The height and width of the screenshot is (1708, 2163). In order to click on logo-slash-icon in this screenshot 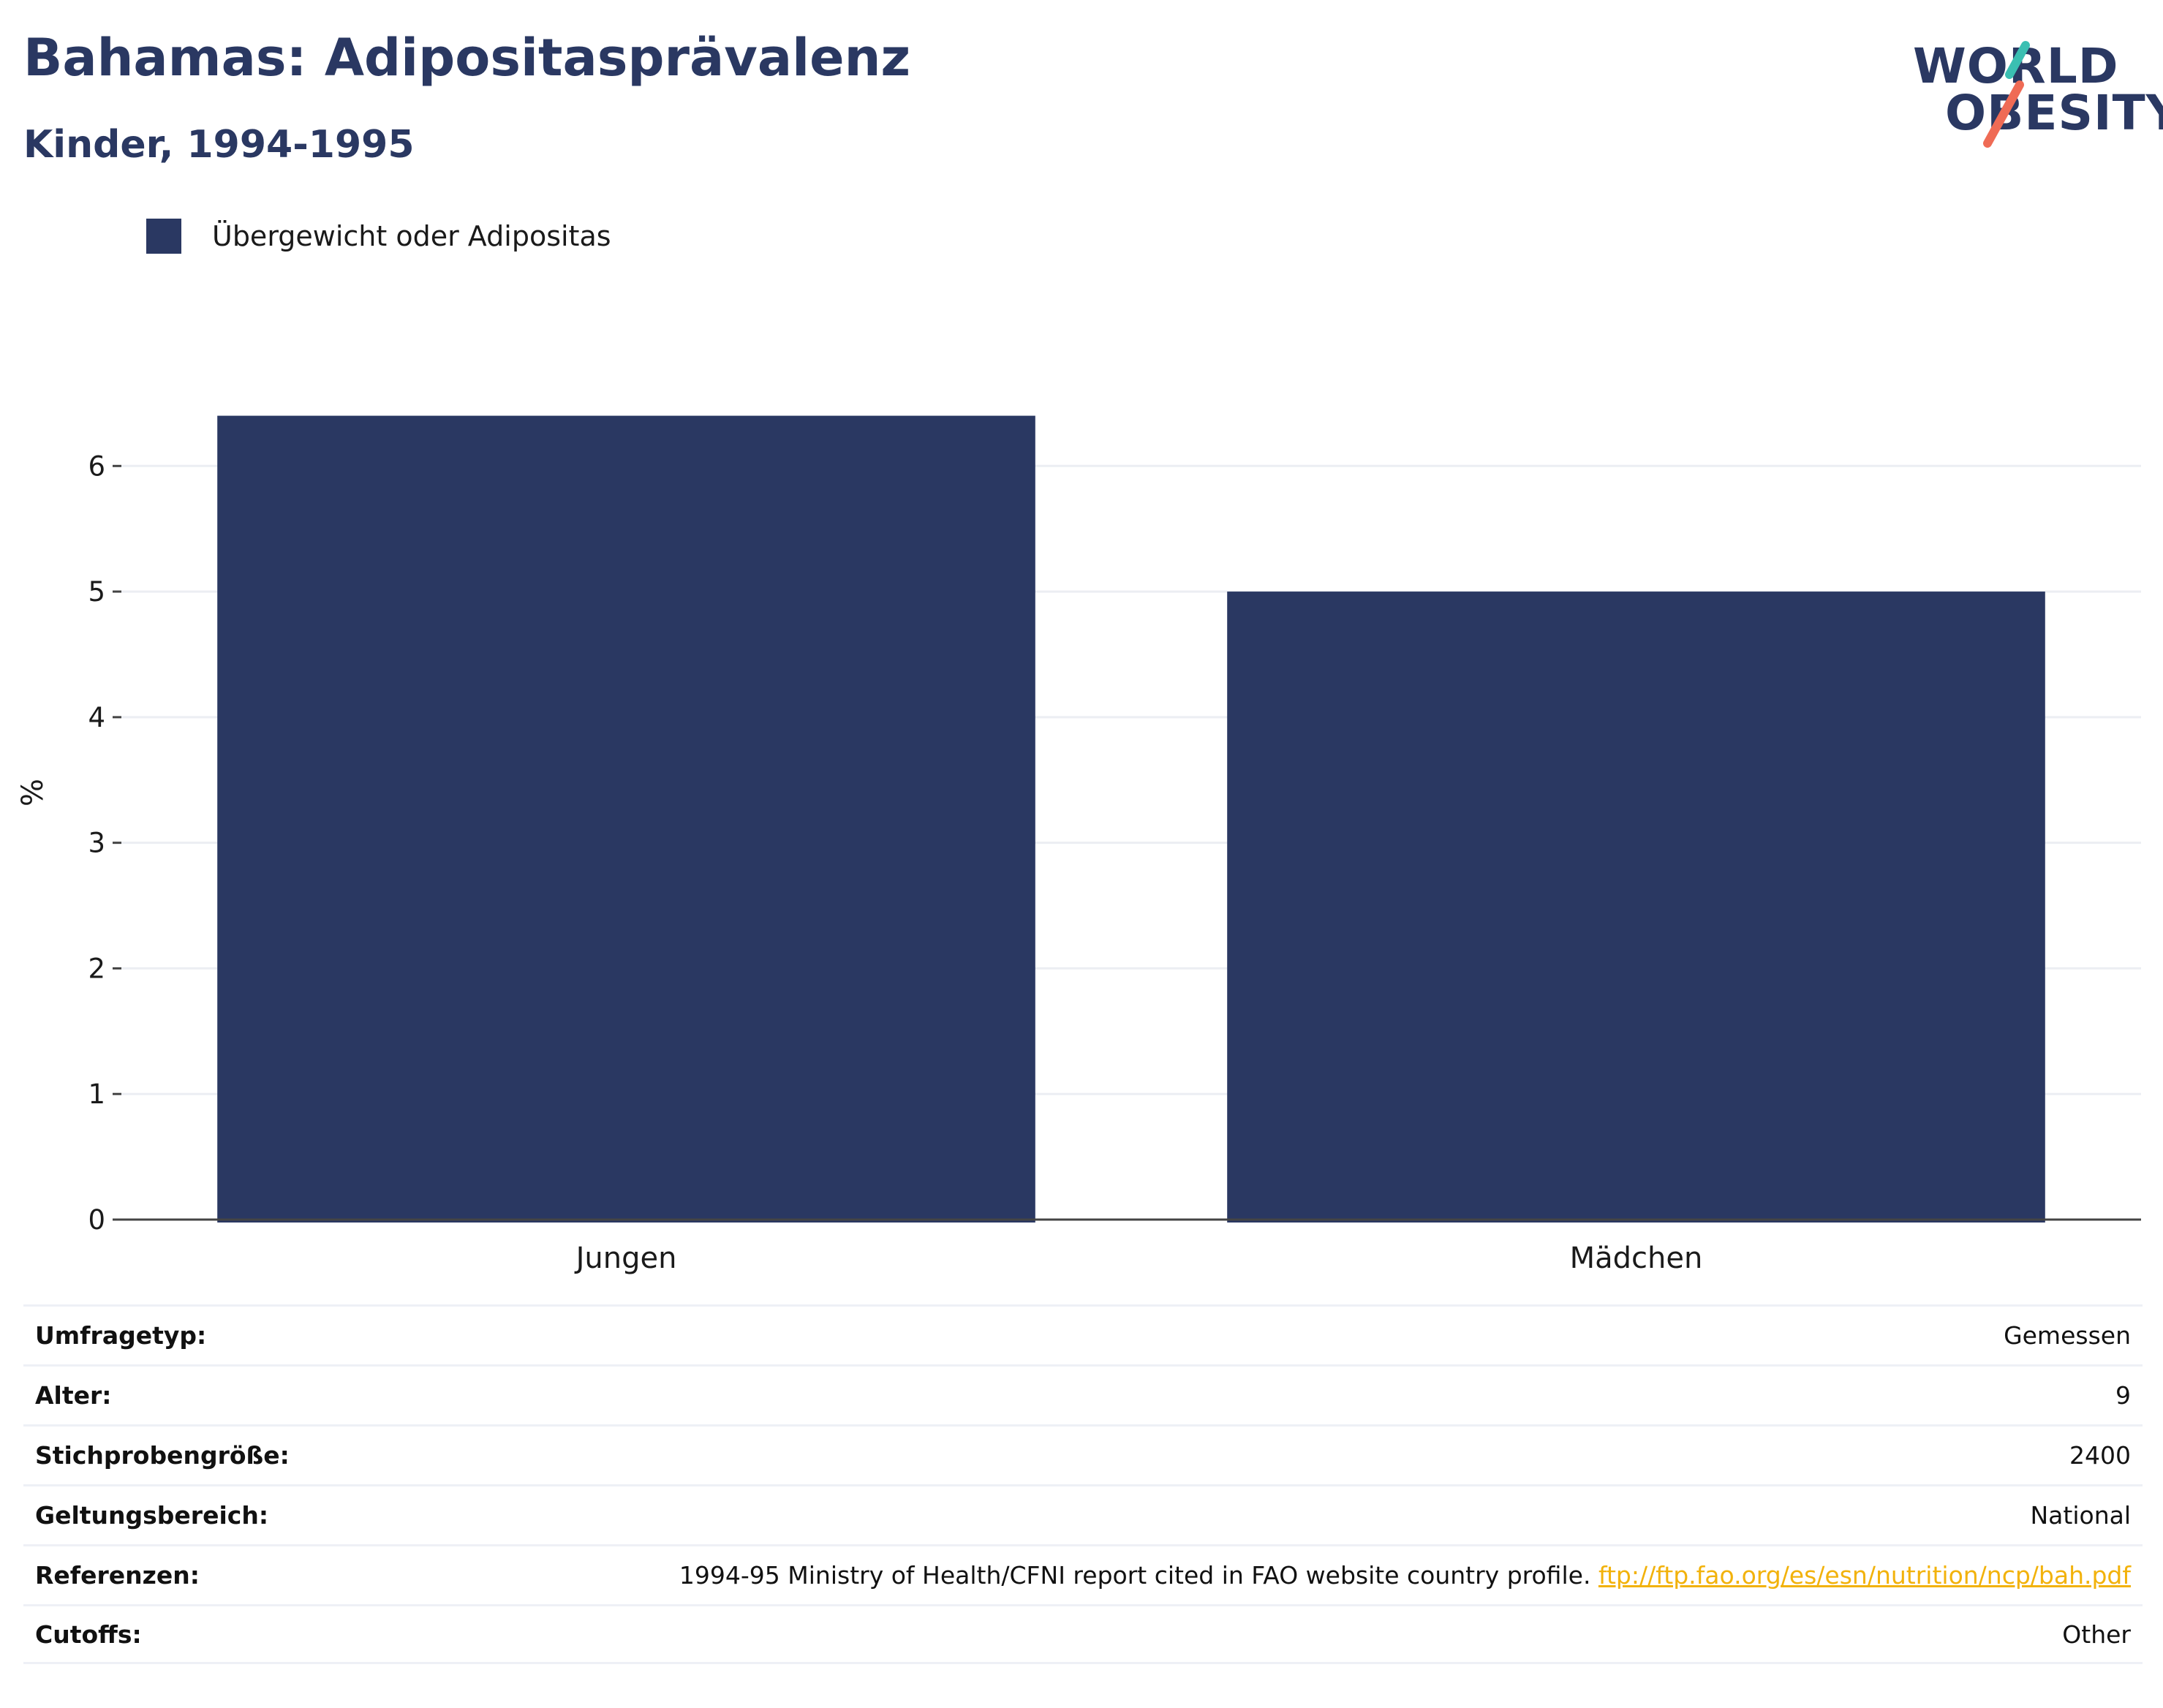, I will do `click(2006, 94)`.